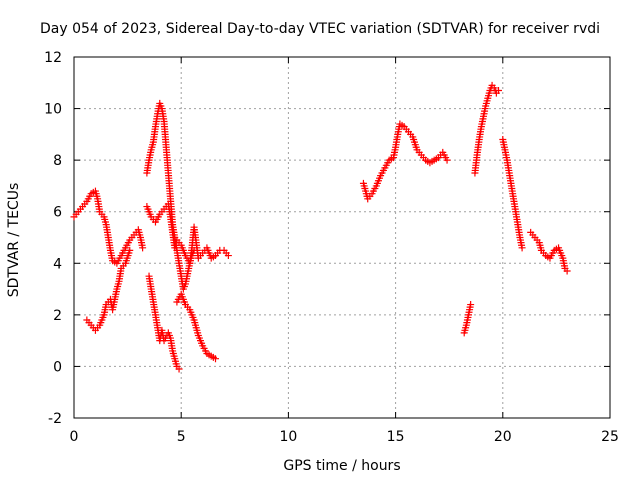 The image size is (640, 480). Describe the element at coordinates (57, 316) in the screenshot. I see `y-tick-label: 2` at that location.